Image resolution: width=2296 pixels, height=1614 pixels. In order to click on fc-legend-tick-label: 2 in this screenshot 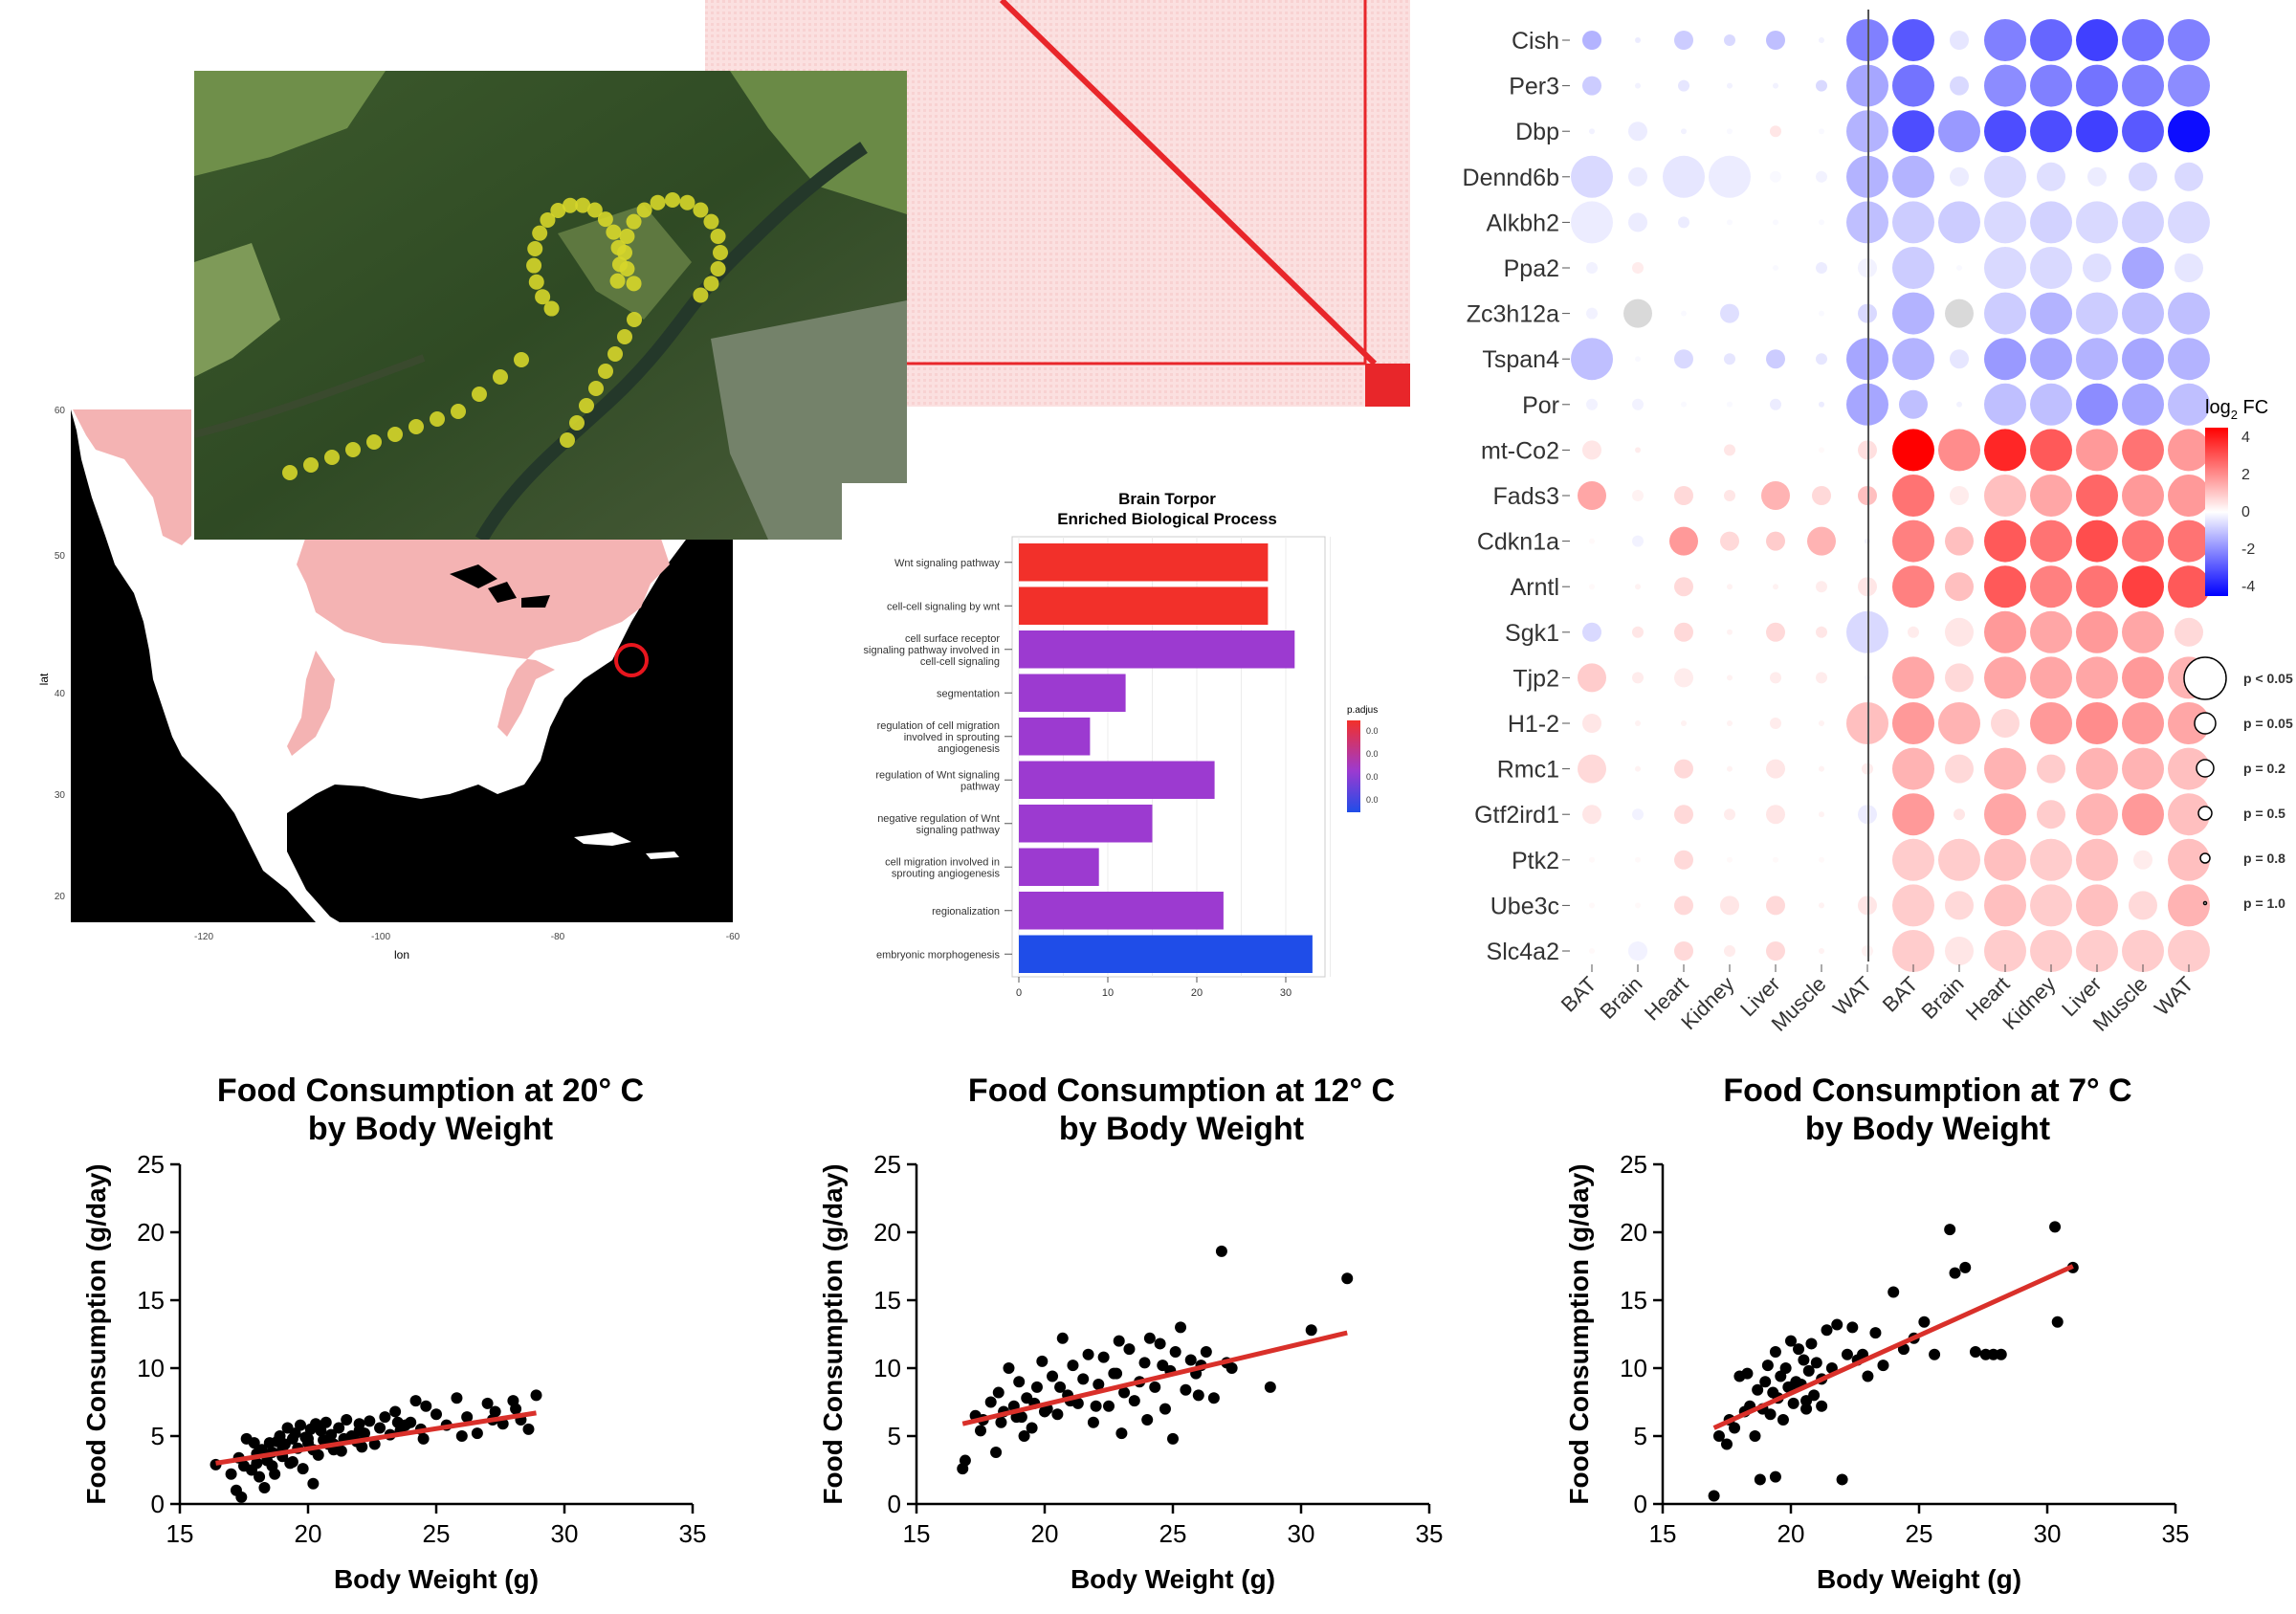, I will do `click(2245, 475)`.